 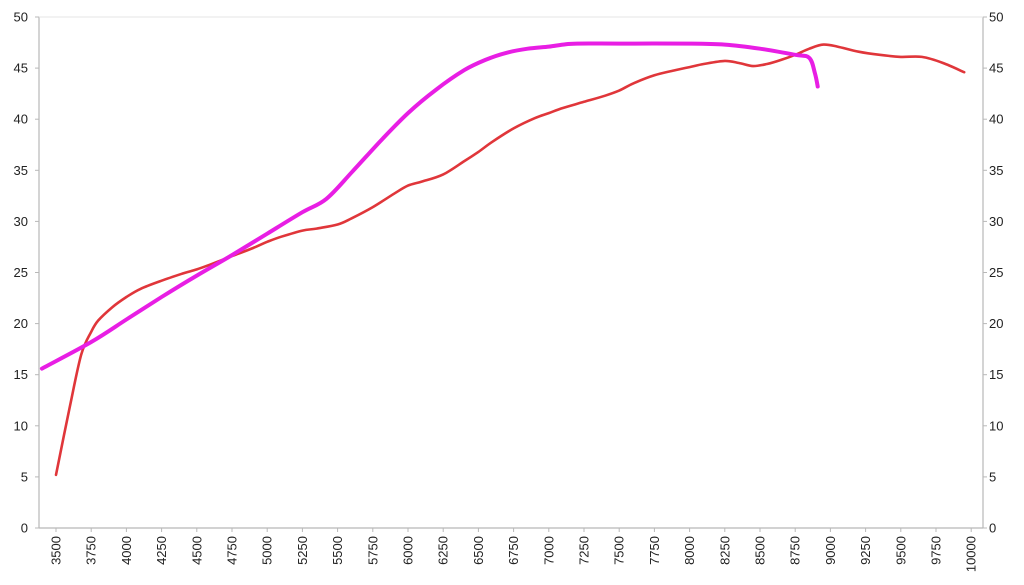 What do you see at coordinates (337, 550) in the screenshot?
I see `x-tick-label: 5500` at bounding box center [337, 550].